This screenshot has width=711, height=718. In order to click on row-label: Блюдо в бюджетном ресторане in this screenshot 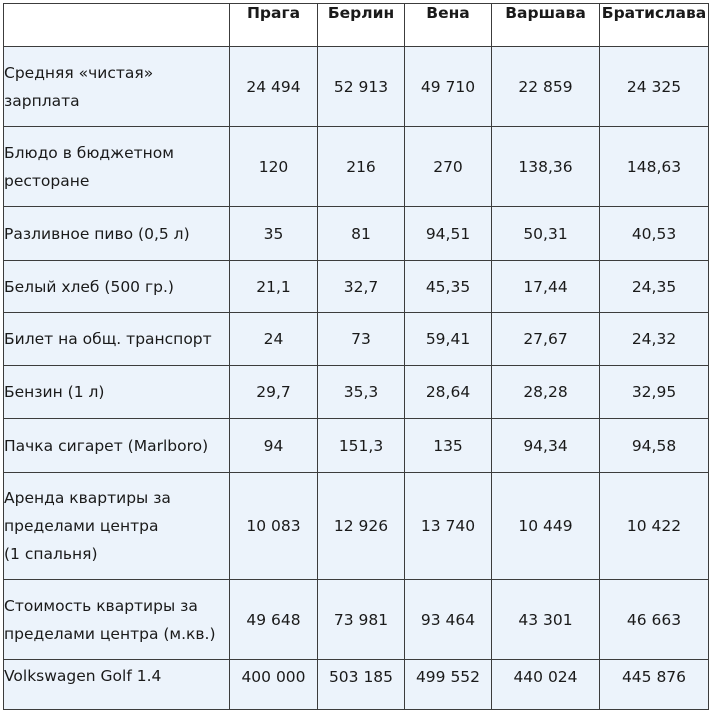, I will do `click(116, 166)`.